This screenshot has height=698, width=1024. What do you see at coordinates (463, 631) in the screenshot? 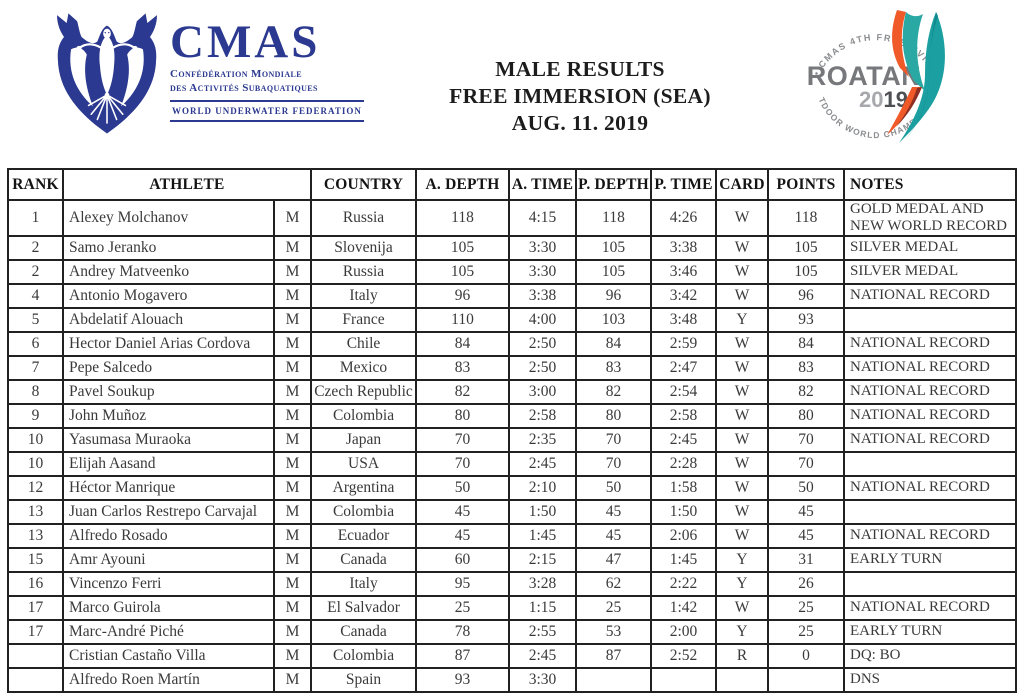
I see `announced-depth-cell: 78` at bounding box center [463, 631].